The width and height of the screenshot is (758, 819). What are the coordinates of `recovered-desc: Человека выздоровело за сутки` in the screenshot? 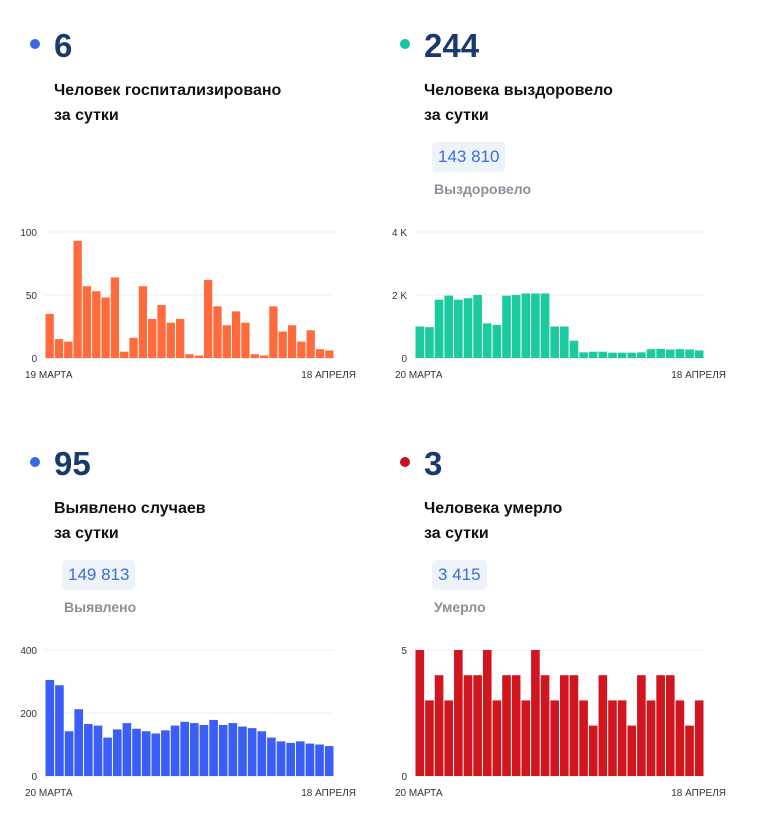 It's located at (518, 103).